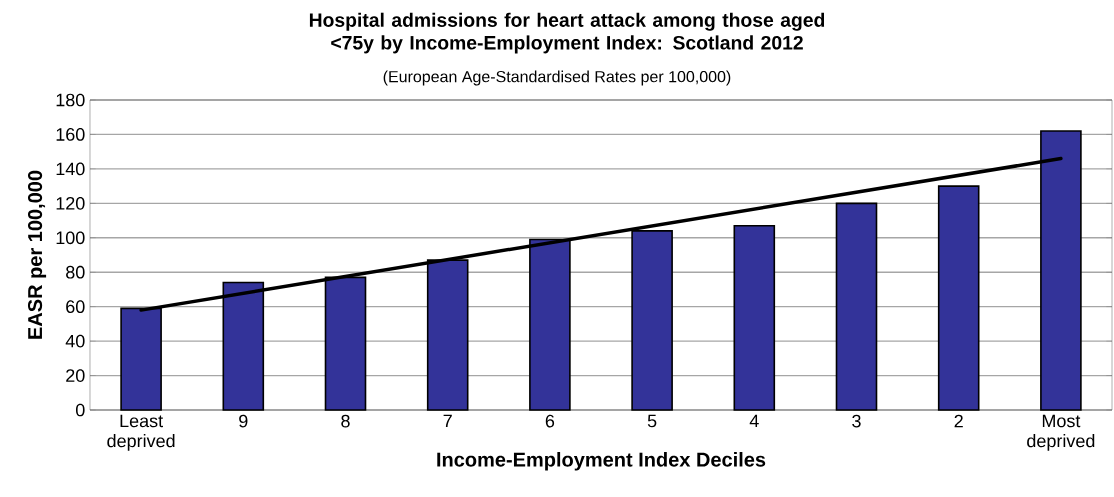 The height and width of the screenshot is (497, 1114). Describe the element at coordinates (70, 238) in the screenshot. I see `y-tick-label: 100` at that location.